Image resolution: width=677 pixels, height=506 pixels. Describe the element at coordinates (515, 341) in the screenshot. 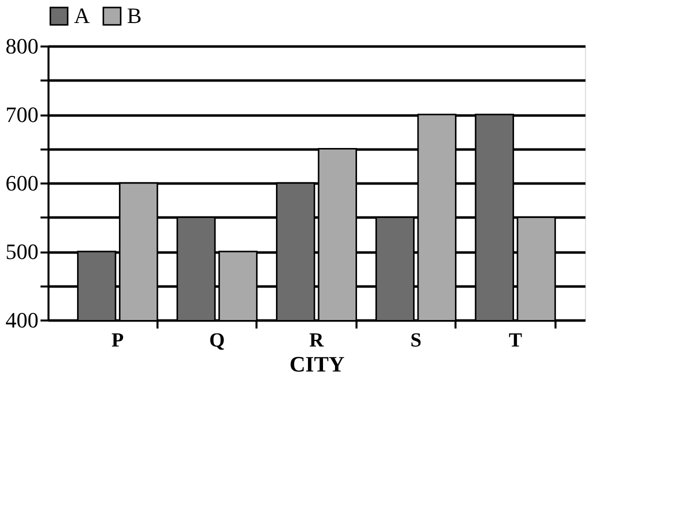

I see `x-tick-label: T` at that location.